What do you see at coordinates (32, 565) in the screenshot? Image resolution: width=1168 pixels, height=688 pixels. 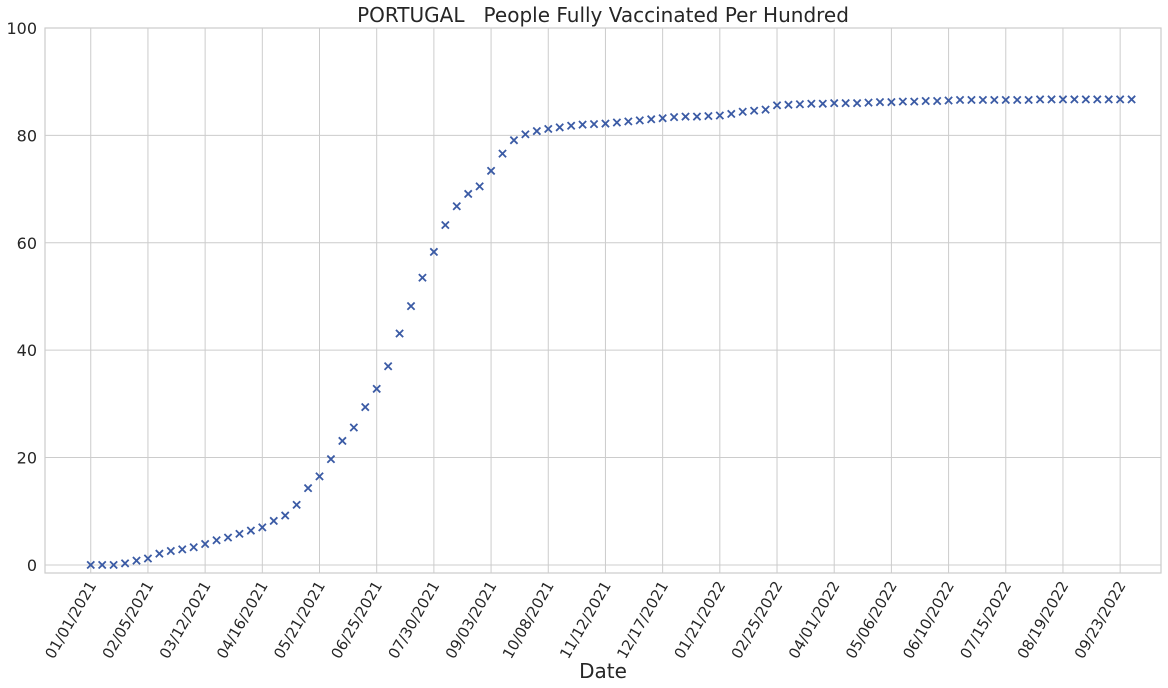 I see `y-tick-label: 0` at bounding box center [32, 565].